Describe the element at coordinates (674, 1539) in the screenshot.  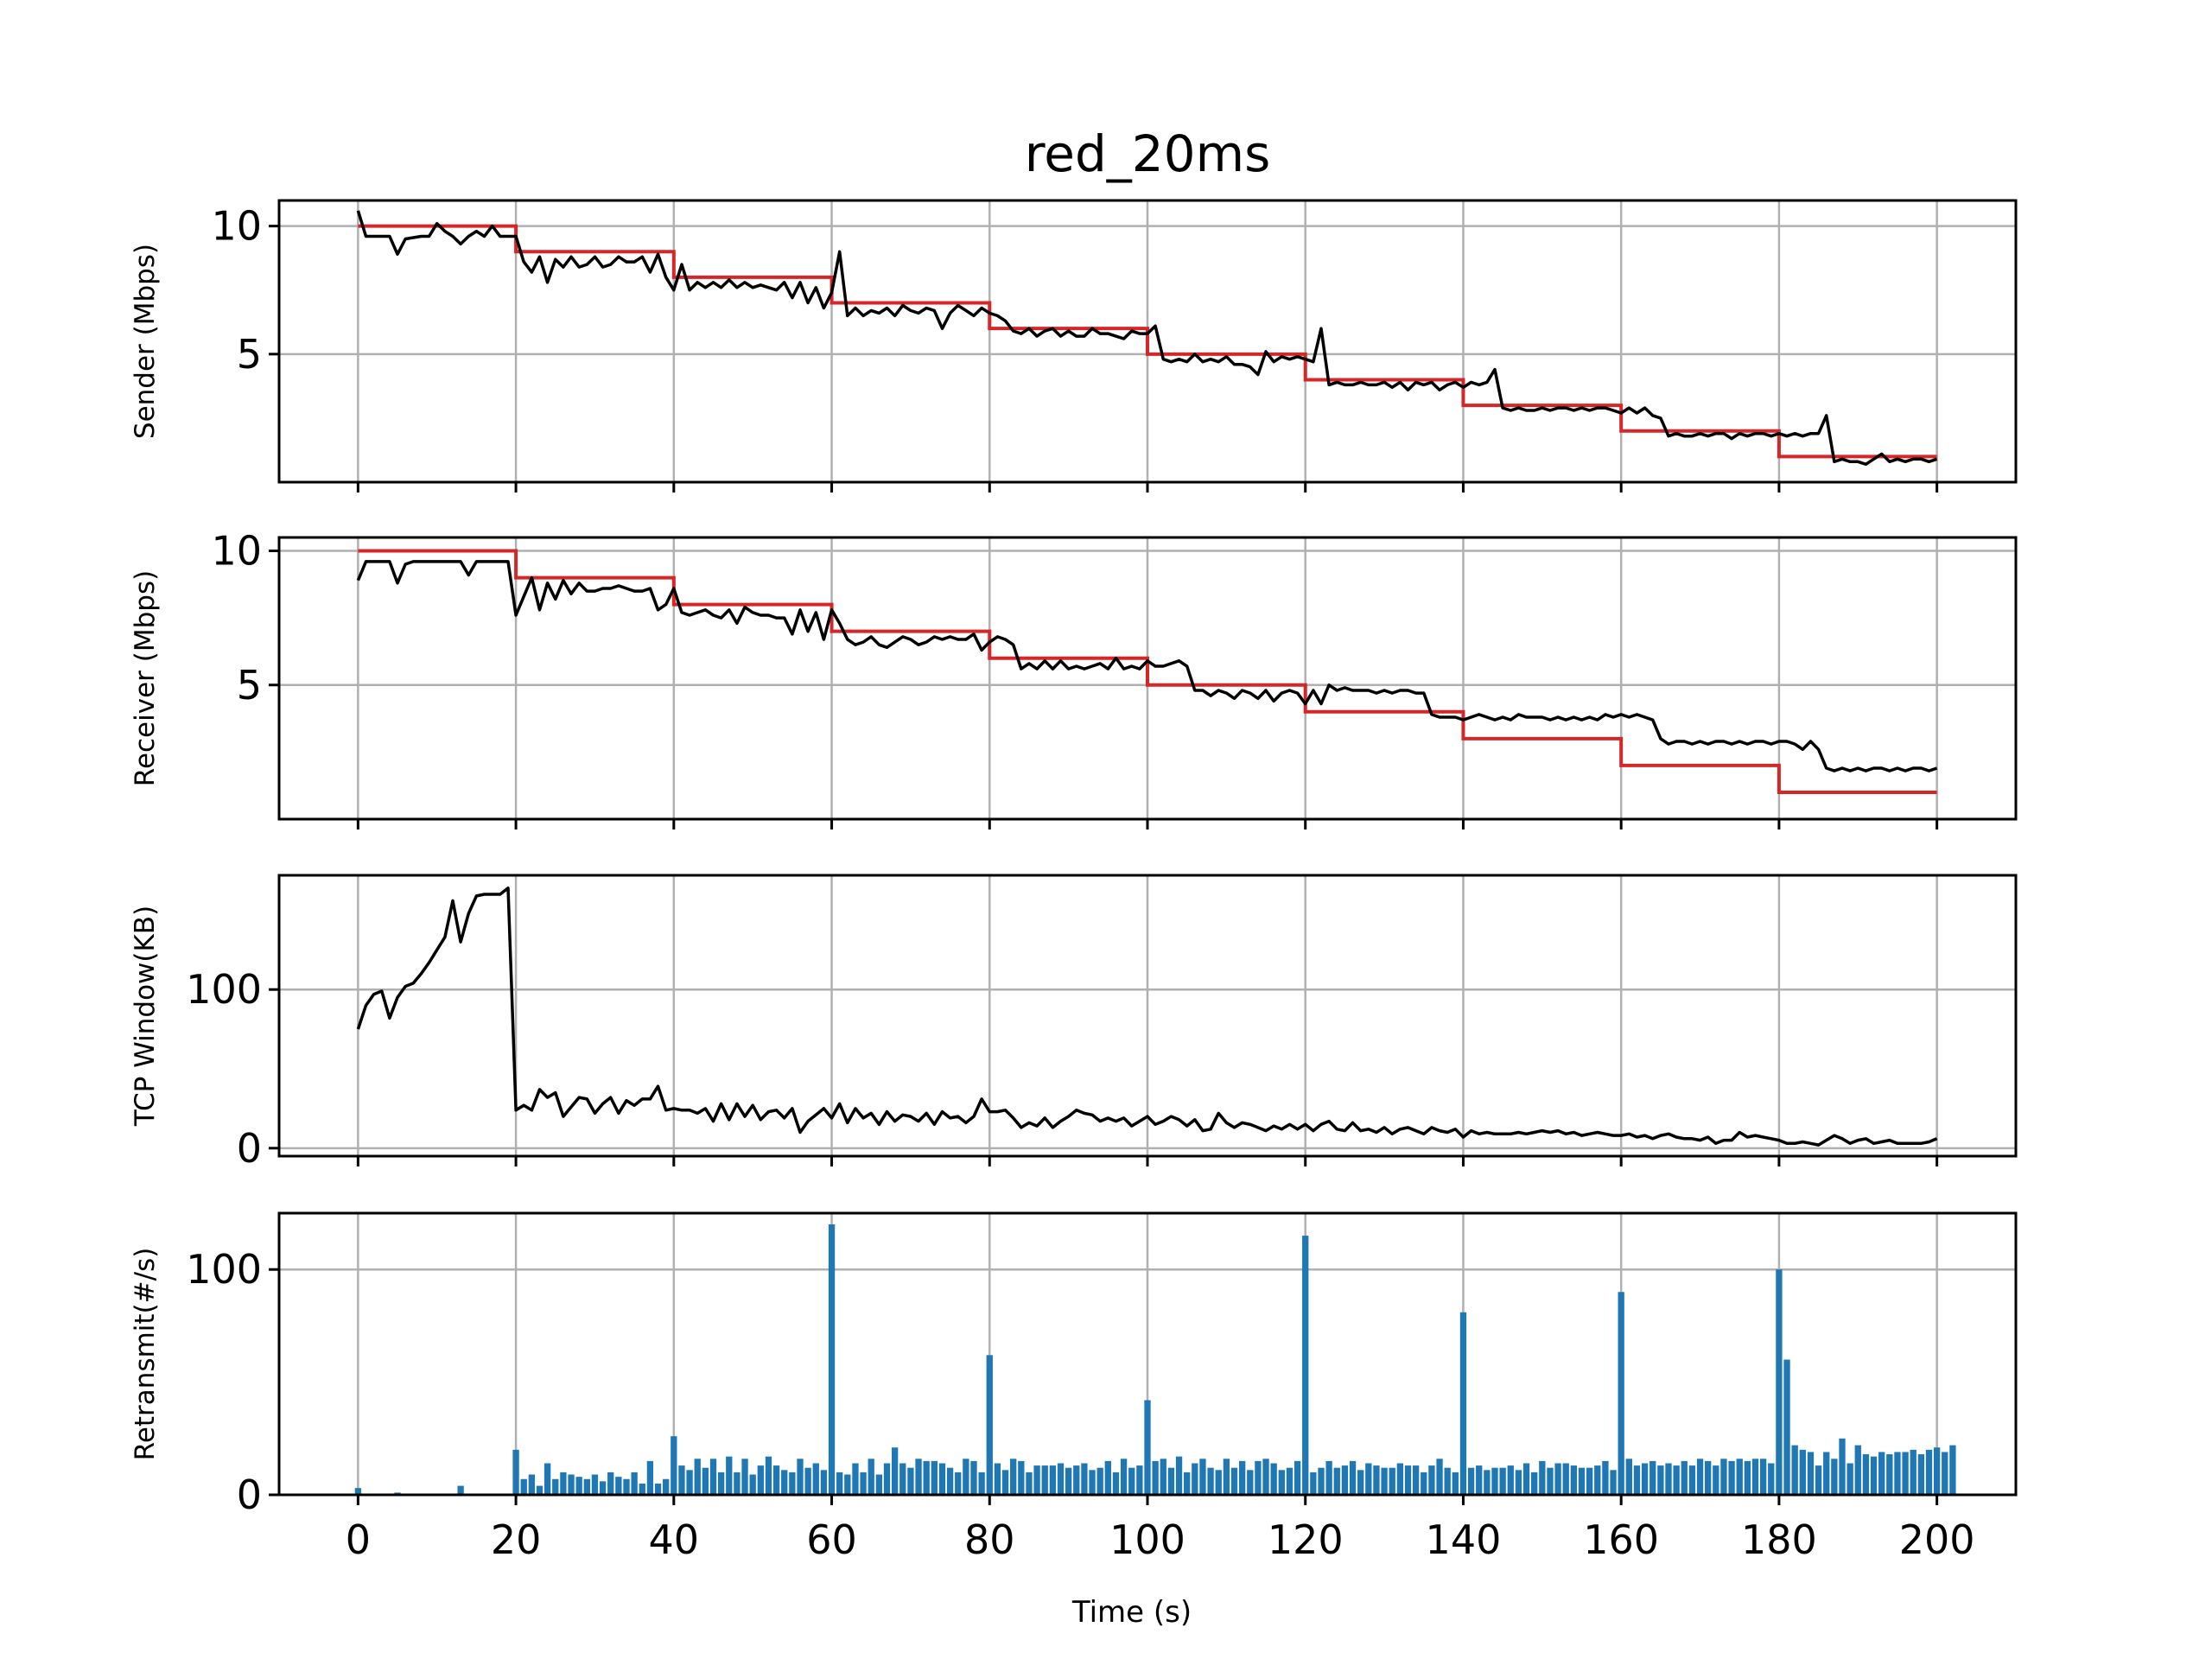
I see `x-tick-label: 40` at that location.